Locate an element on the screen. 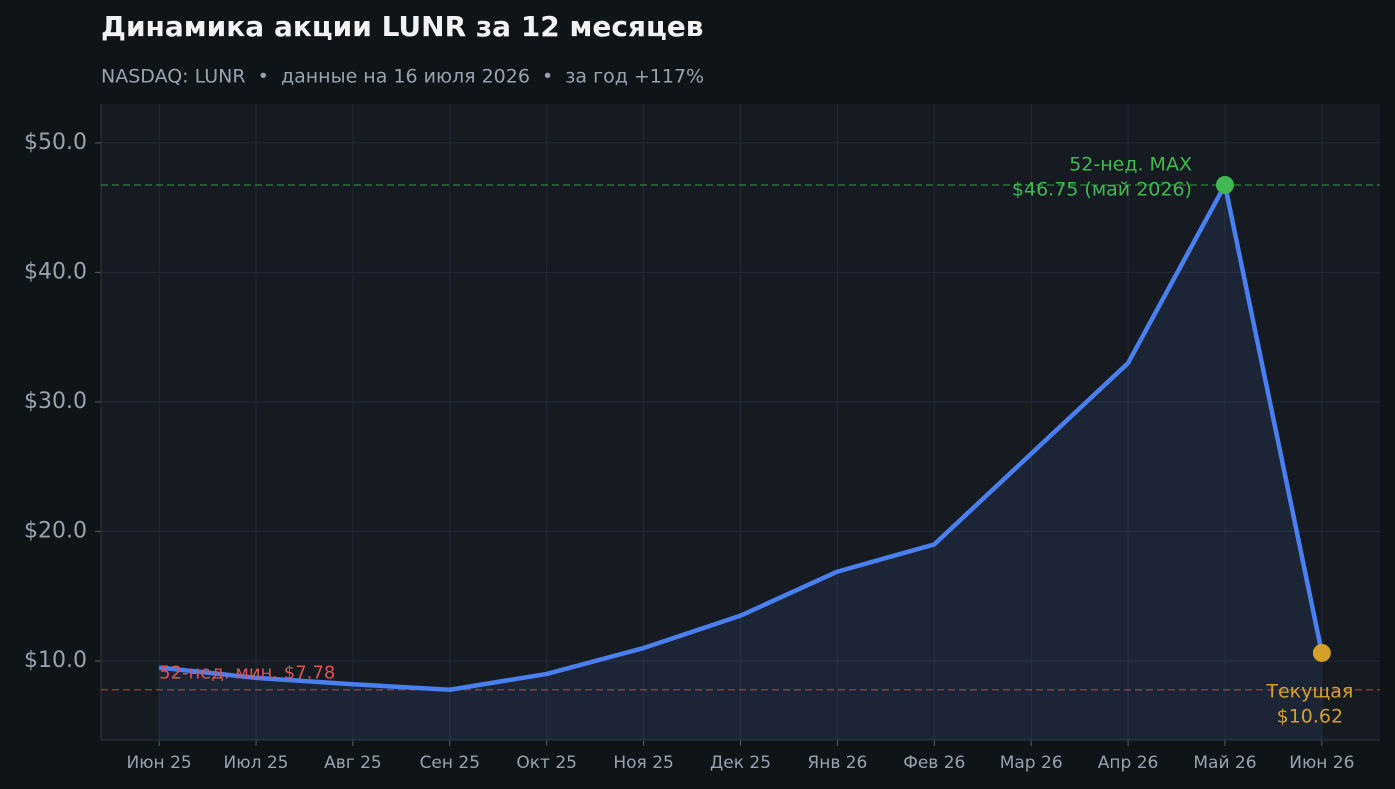  last-annotation: Текущая is located at coordinates (1309, 691).